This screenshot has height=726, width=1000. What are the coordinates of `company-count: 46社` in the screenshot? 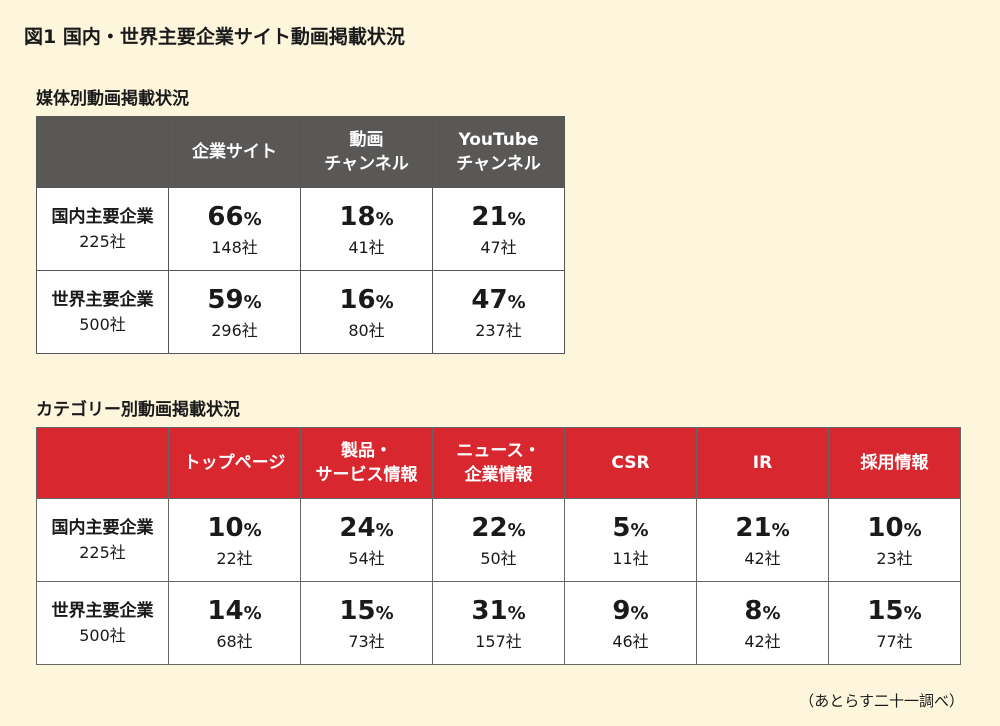 It's located at (630, 641).